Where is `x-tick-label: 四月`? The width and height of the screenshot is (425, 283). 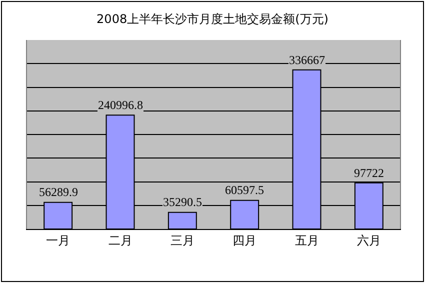
x-tick-label: 四月 is located at coordinates (244, 240).